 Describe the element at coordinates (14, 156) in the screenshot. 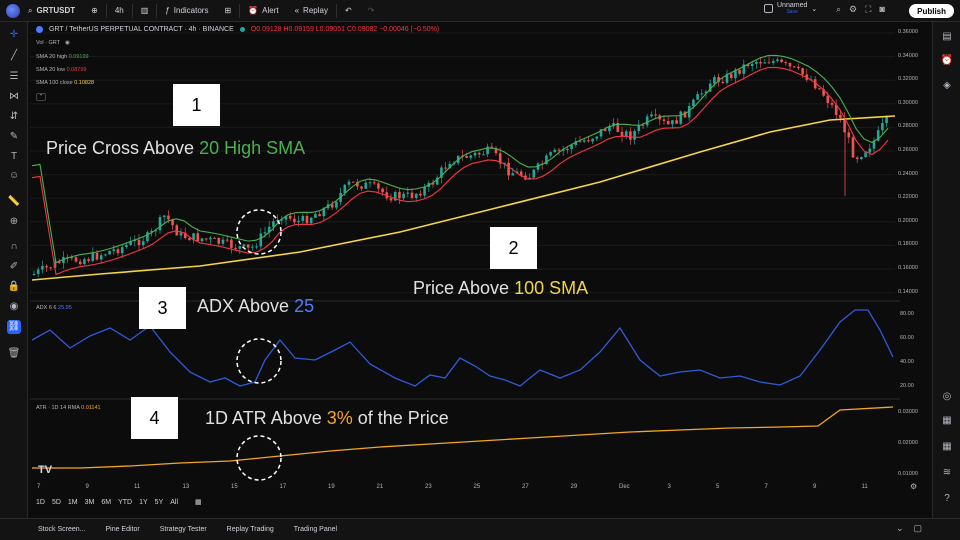

I see `text-icon: T` at that location.